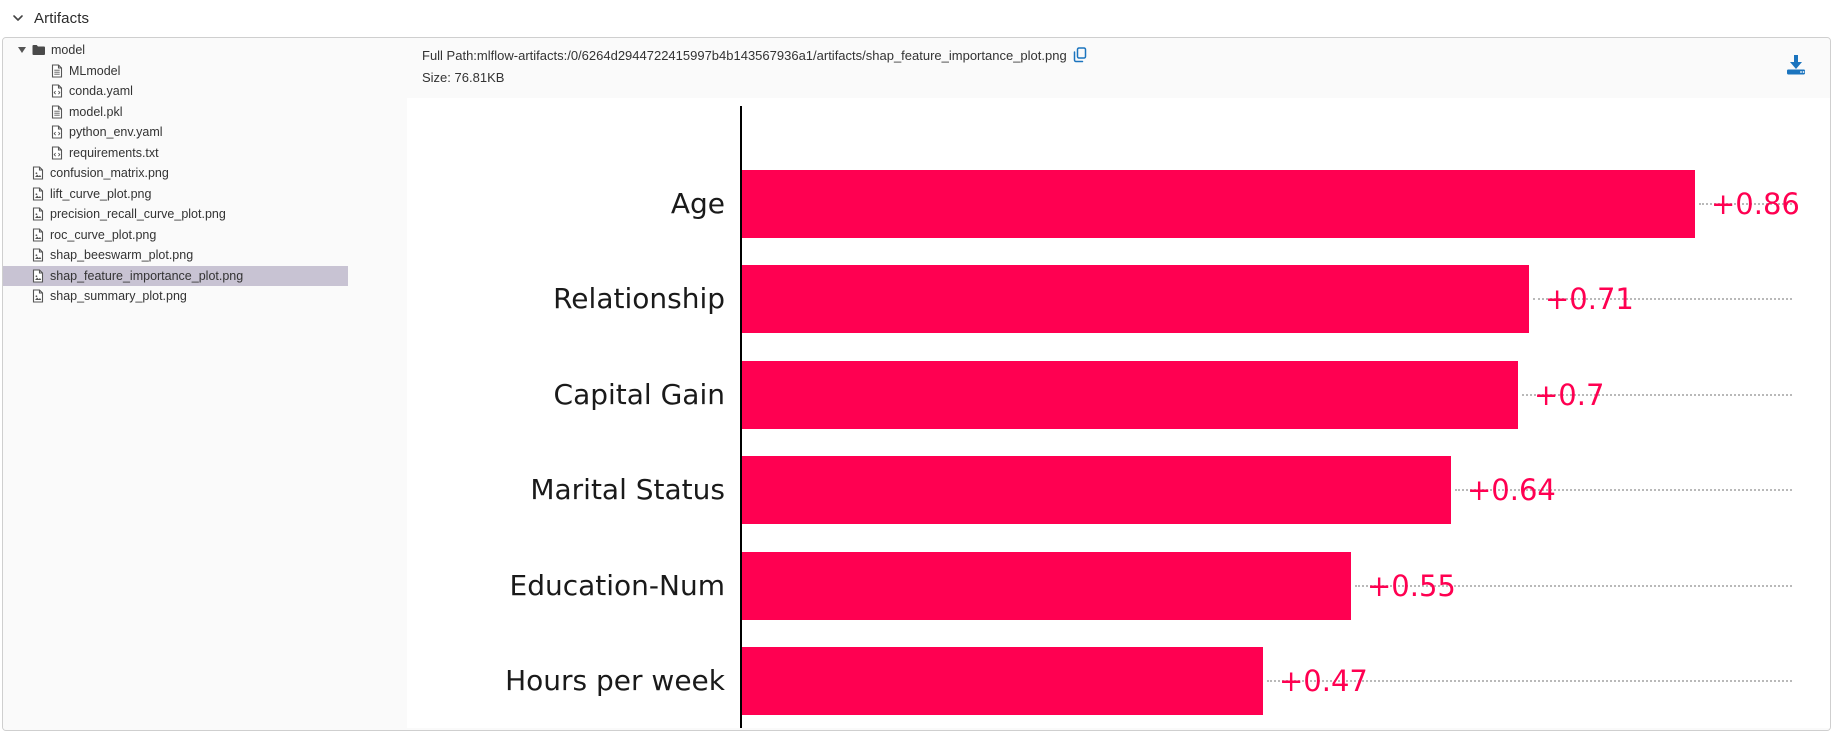 This screenshot has height=735, width=1835. Describe the element at coordinates (175, 132) in the screenshot. I see `tree-item-python-env-yaml: python_env.yaml` at that location.